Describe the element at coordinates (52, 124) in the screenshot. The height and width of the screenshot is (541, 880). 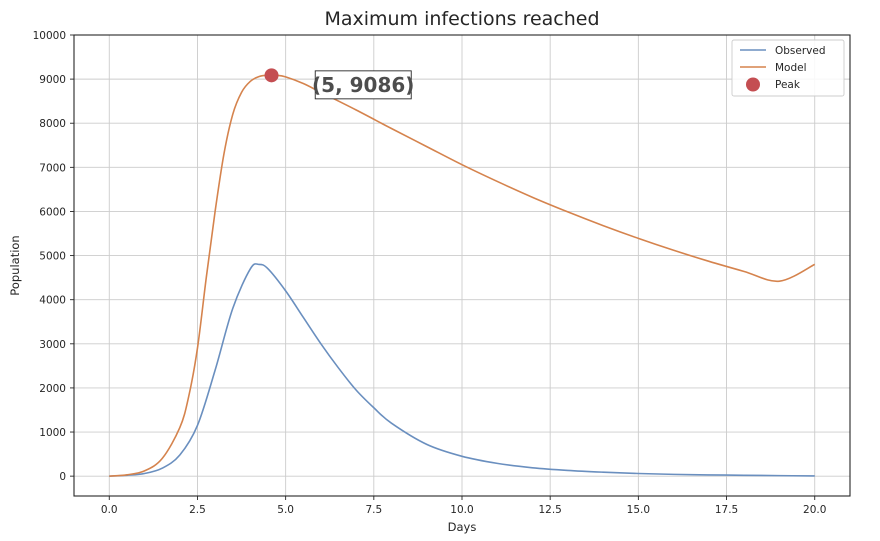
I see `y-tick-label: 8000` at that location.